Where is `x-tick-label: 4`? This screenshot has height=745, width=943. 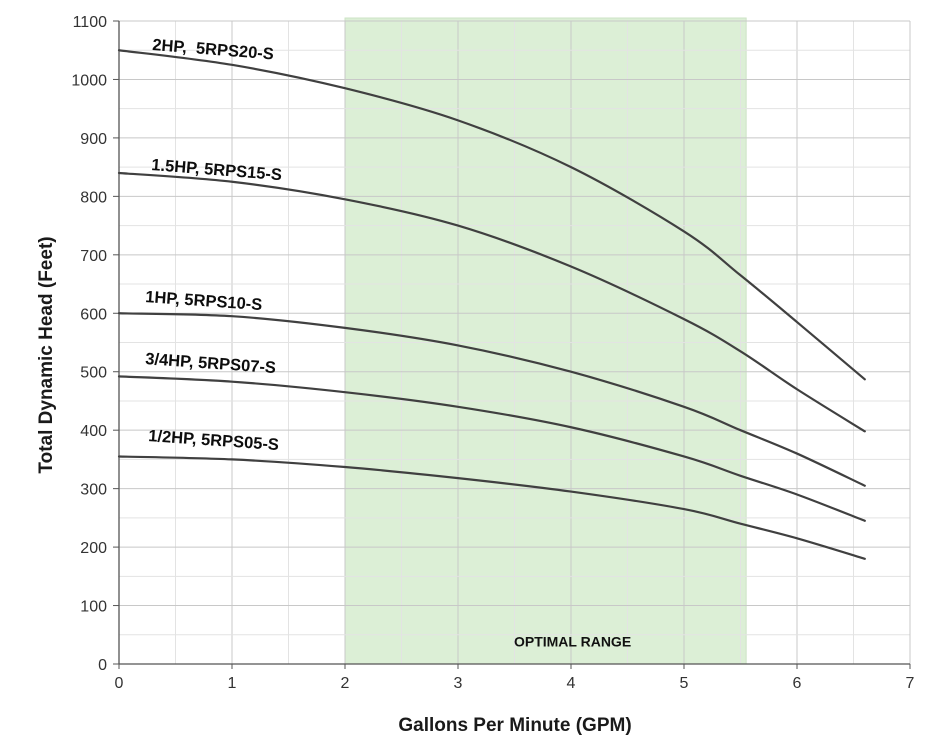 x-tick-label: 4 is located at coordinates (571, 683).